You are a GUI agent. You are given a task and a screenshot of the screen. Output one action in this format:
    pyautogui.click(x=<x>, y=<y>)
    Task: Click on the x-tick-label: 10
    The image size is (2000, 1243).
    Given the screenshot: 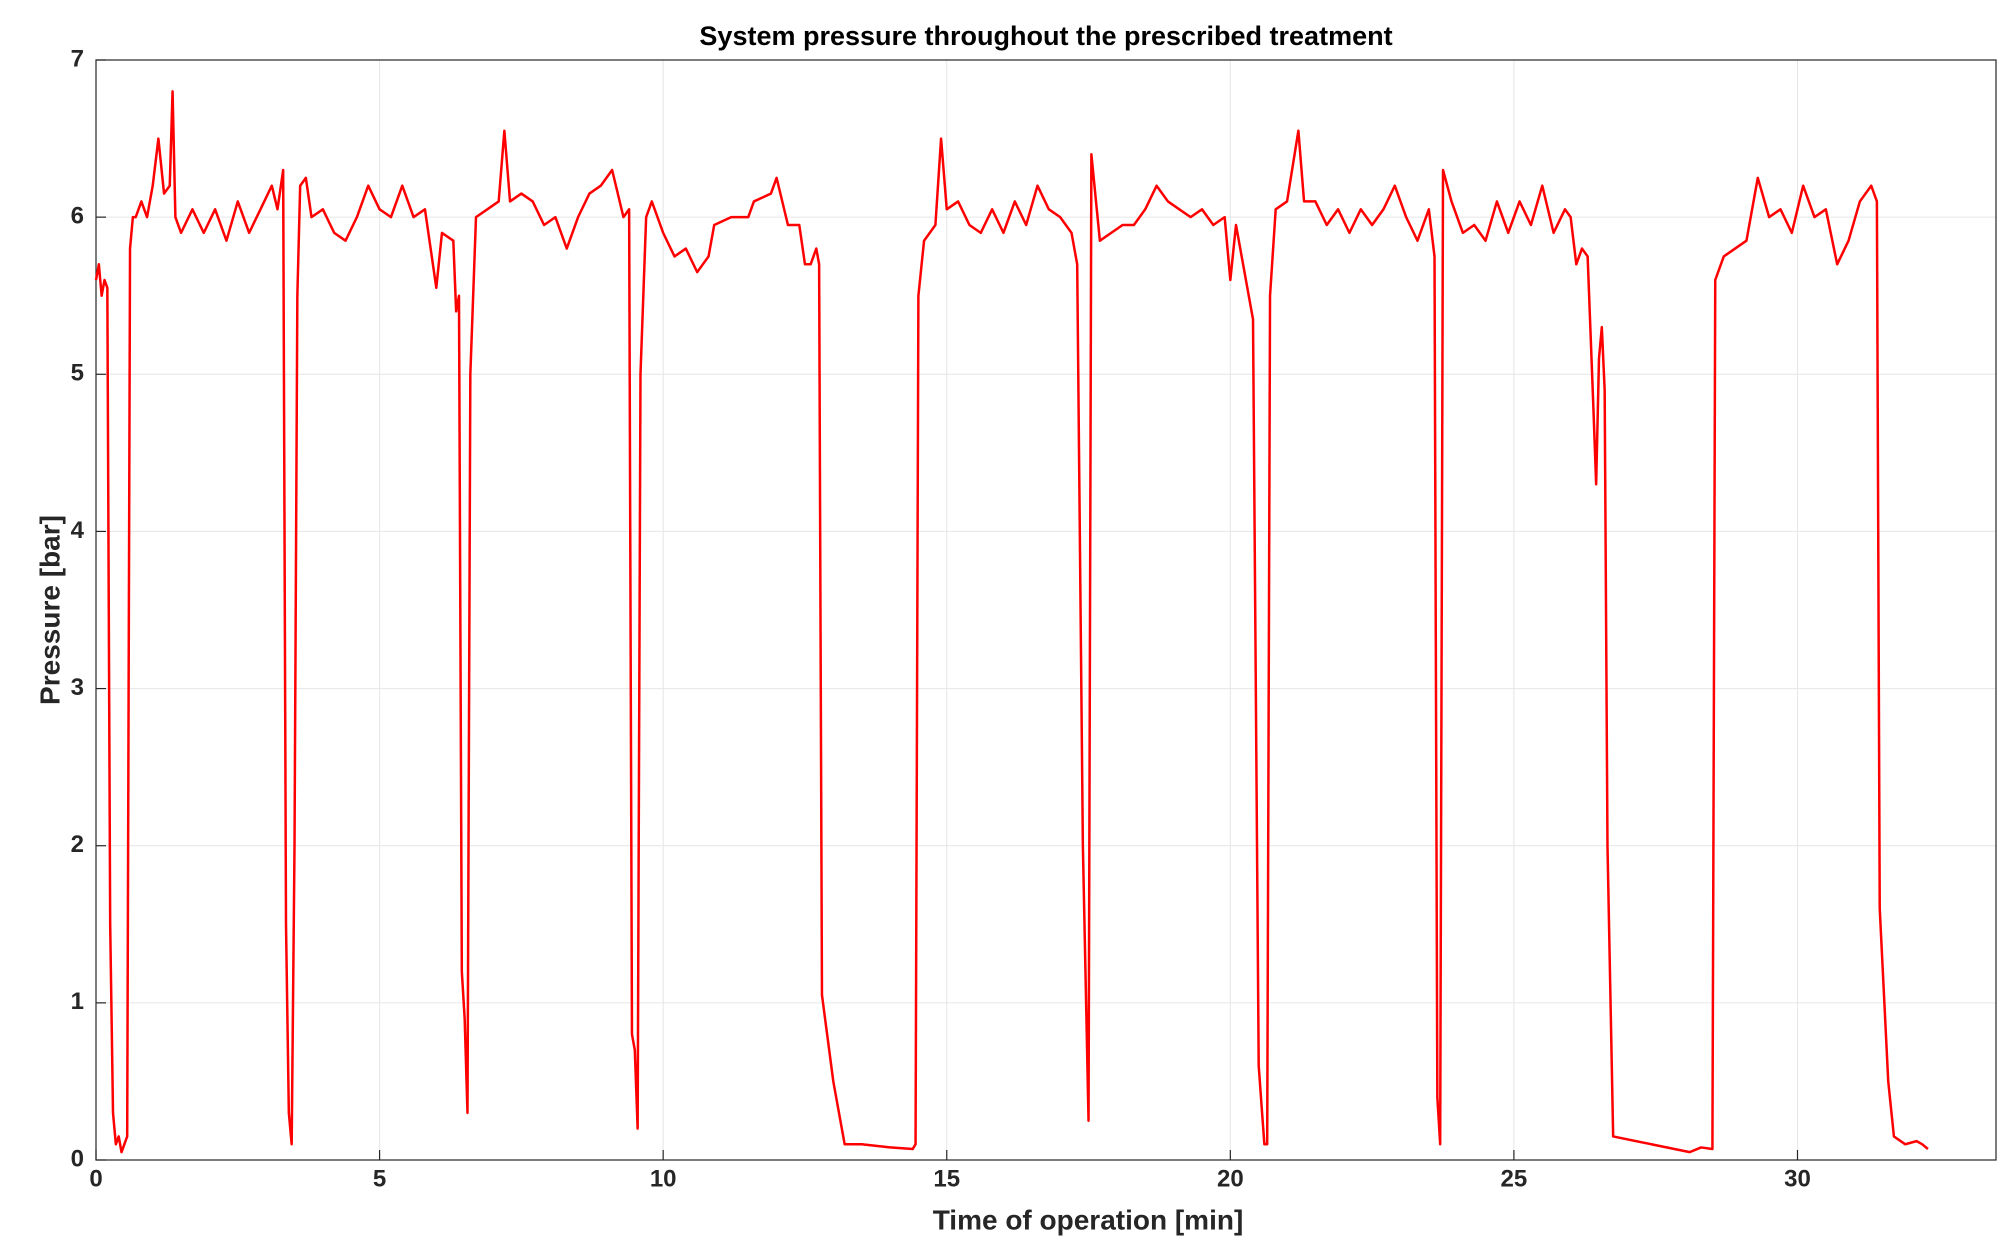 What is the action you would take?
    pyautogui.click(x=663, y=1178)
    